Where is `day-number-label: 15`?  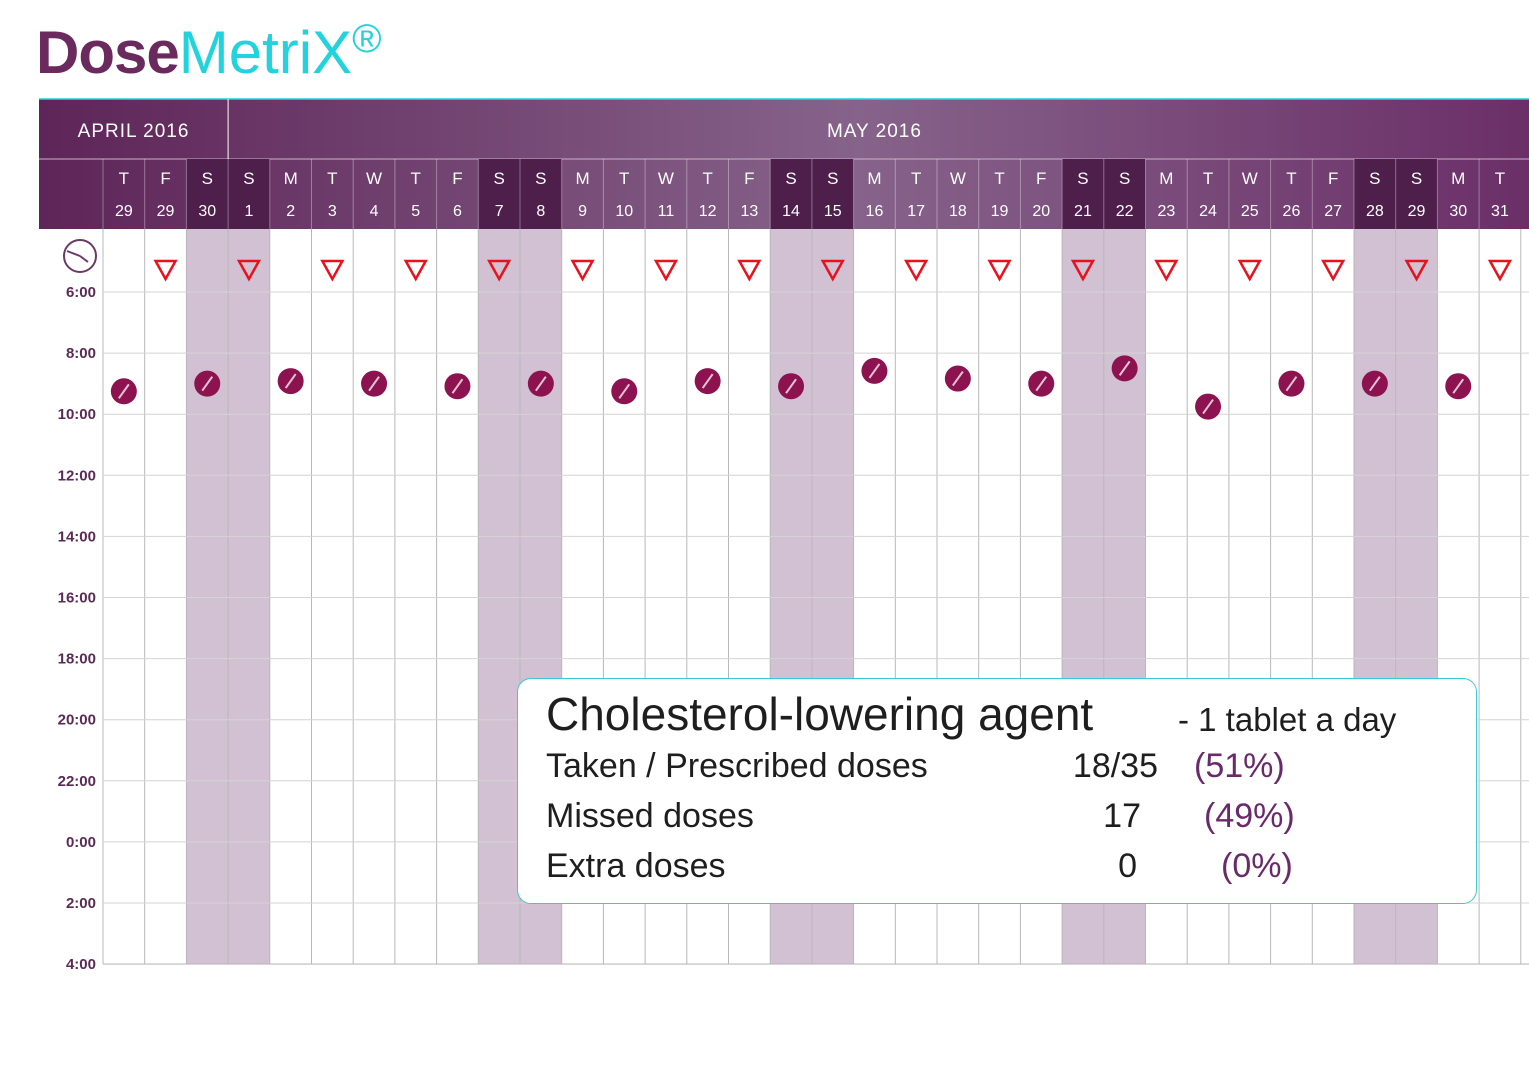
day-number-label: 15 is located at coordinates (833, 211).